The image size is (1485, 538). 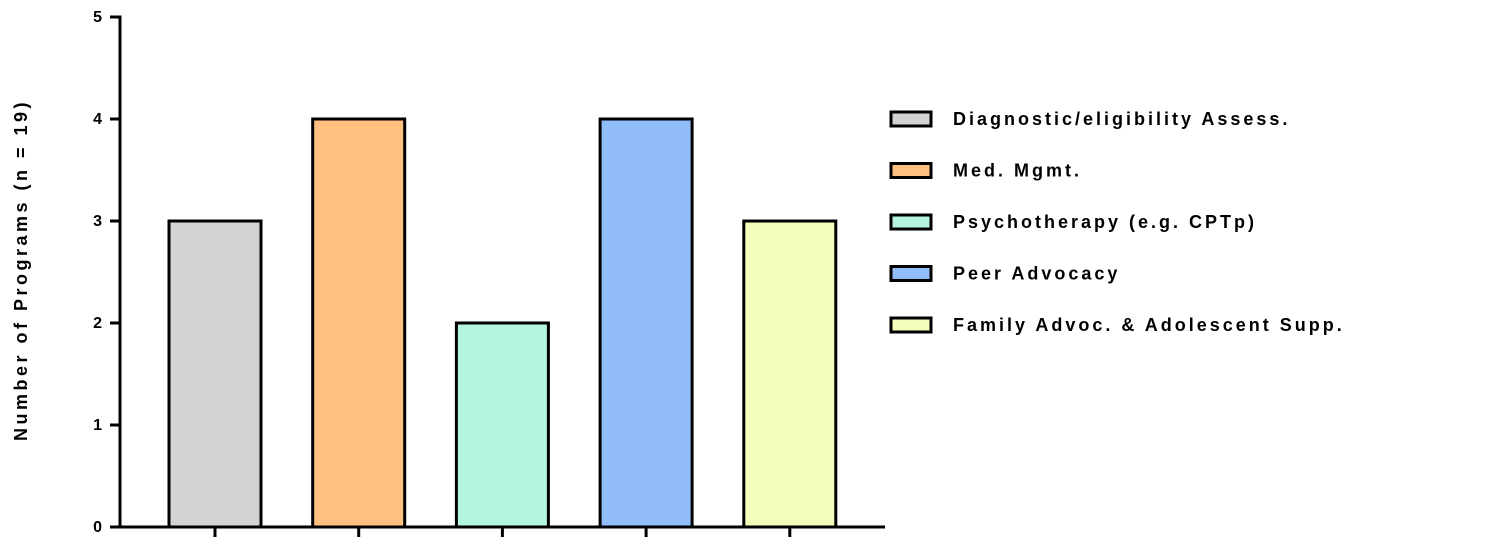 I want to click on legend-label: Med. Mgmt., so click(x=1017, y=170).